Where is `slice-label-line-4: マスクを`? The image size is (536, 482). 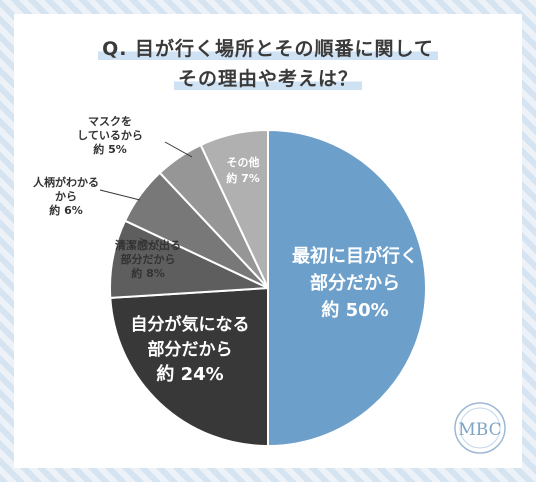
slice-label-line-4: マスクを is located at coordinates (110, 121).